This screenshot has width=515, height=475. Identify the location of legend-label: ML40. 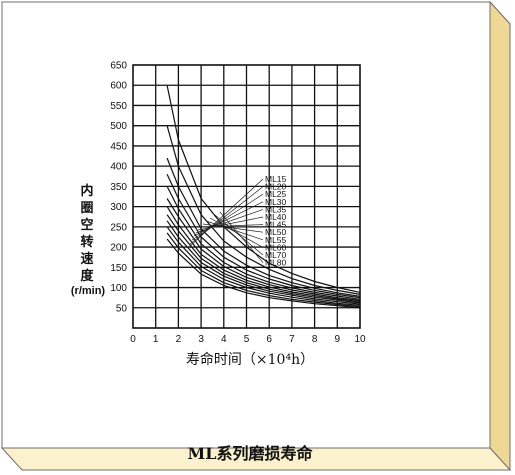
(276, 217).